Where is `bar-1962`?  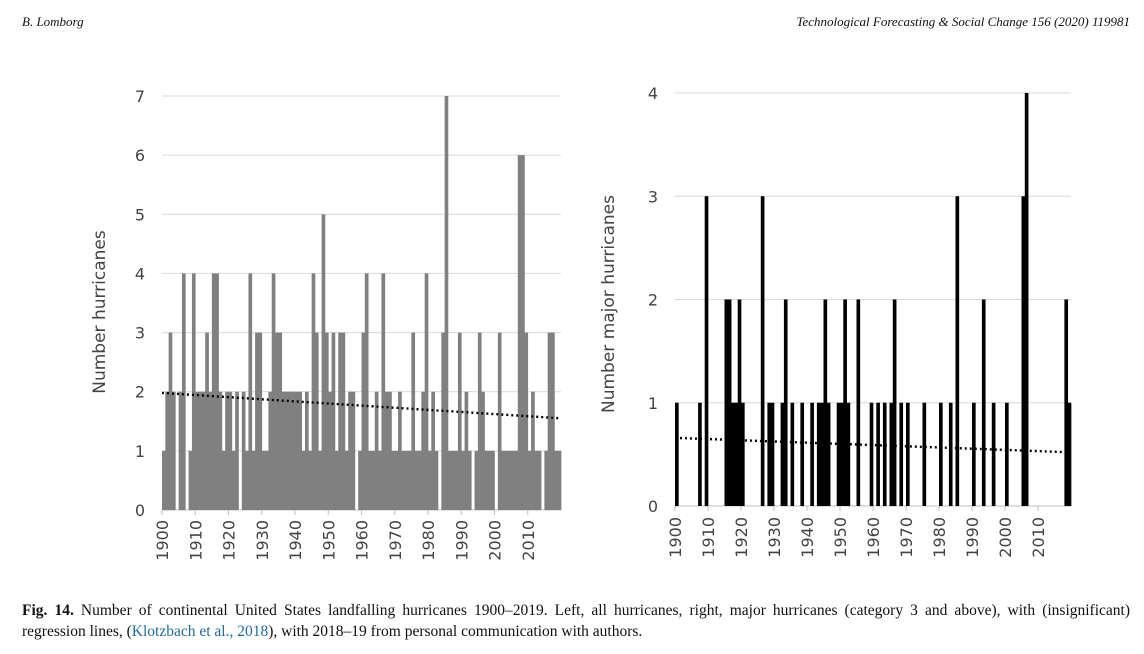
bar-1962 is located at coordinates (370, 480).